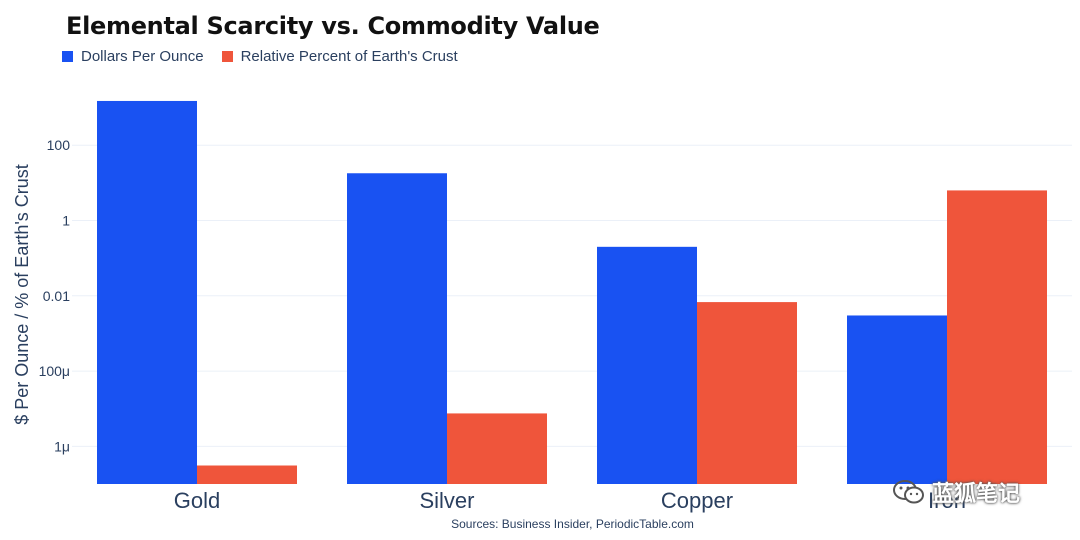 The height and width of the screenshot is (540, 1080). I want to click on x-tick-label: Silver, so click(446, 500).